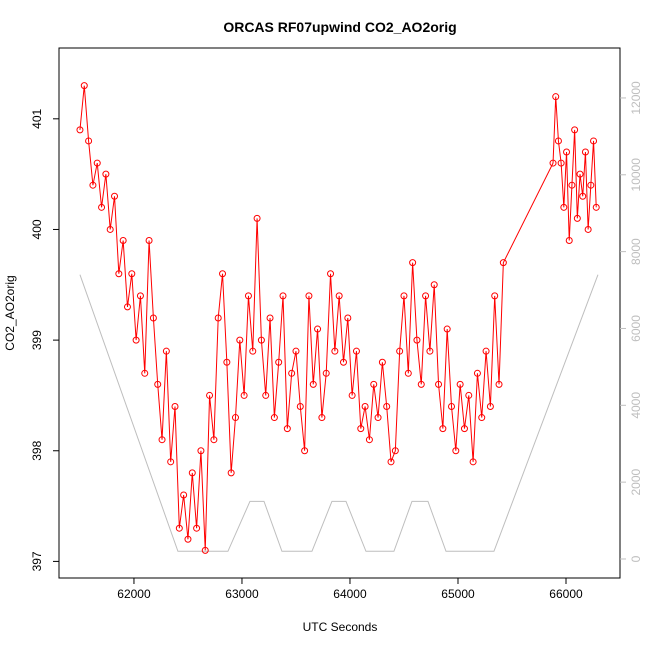 This screenshot has width=650, height=650. What do you see at coordinates (636, 98) in the screenshot?
I see `y2-tick-label: 12000` at bounding box center [636, 98].